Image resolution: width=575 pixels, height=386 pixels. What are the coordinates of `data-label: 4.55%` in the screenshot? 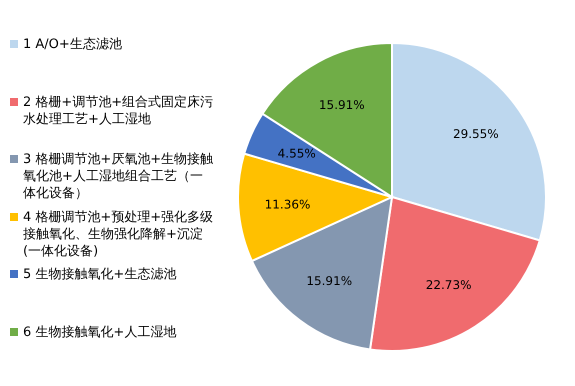 It's located at (297, 153).